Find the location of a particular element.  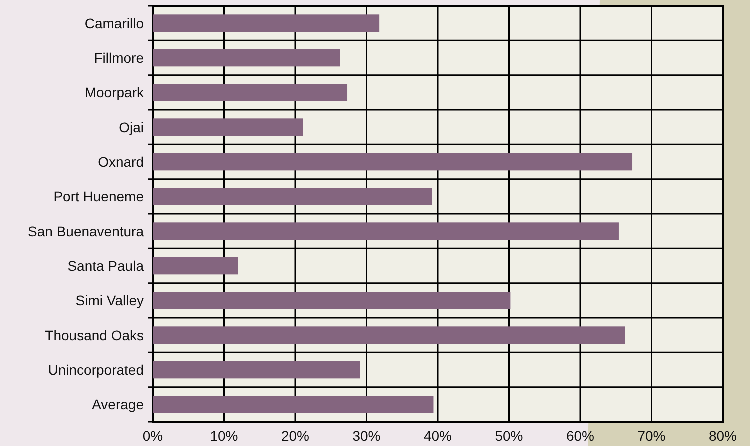

y-tick-label: Moorpark is located at coordinates (114, 92).